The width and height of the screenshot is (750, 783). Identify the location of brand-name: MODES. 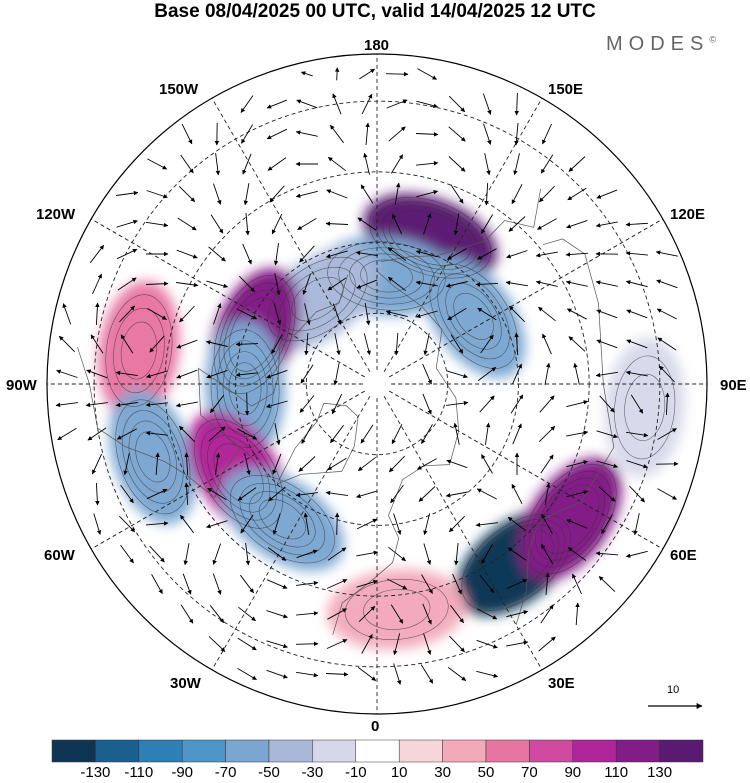
(658, 44).